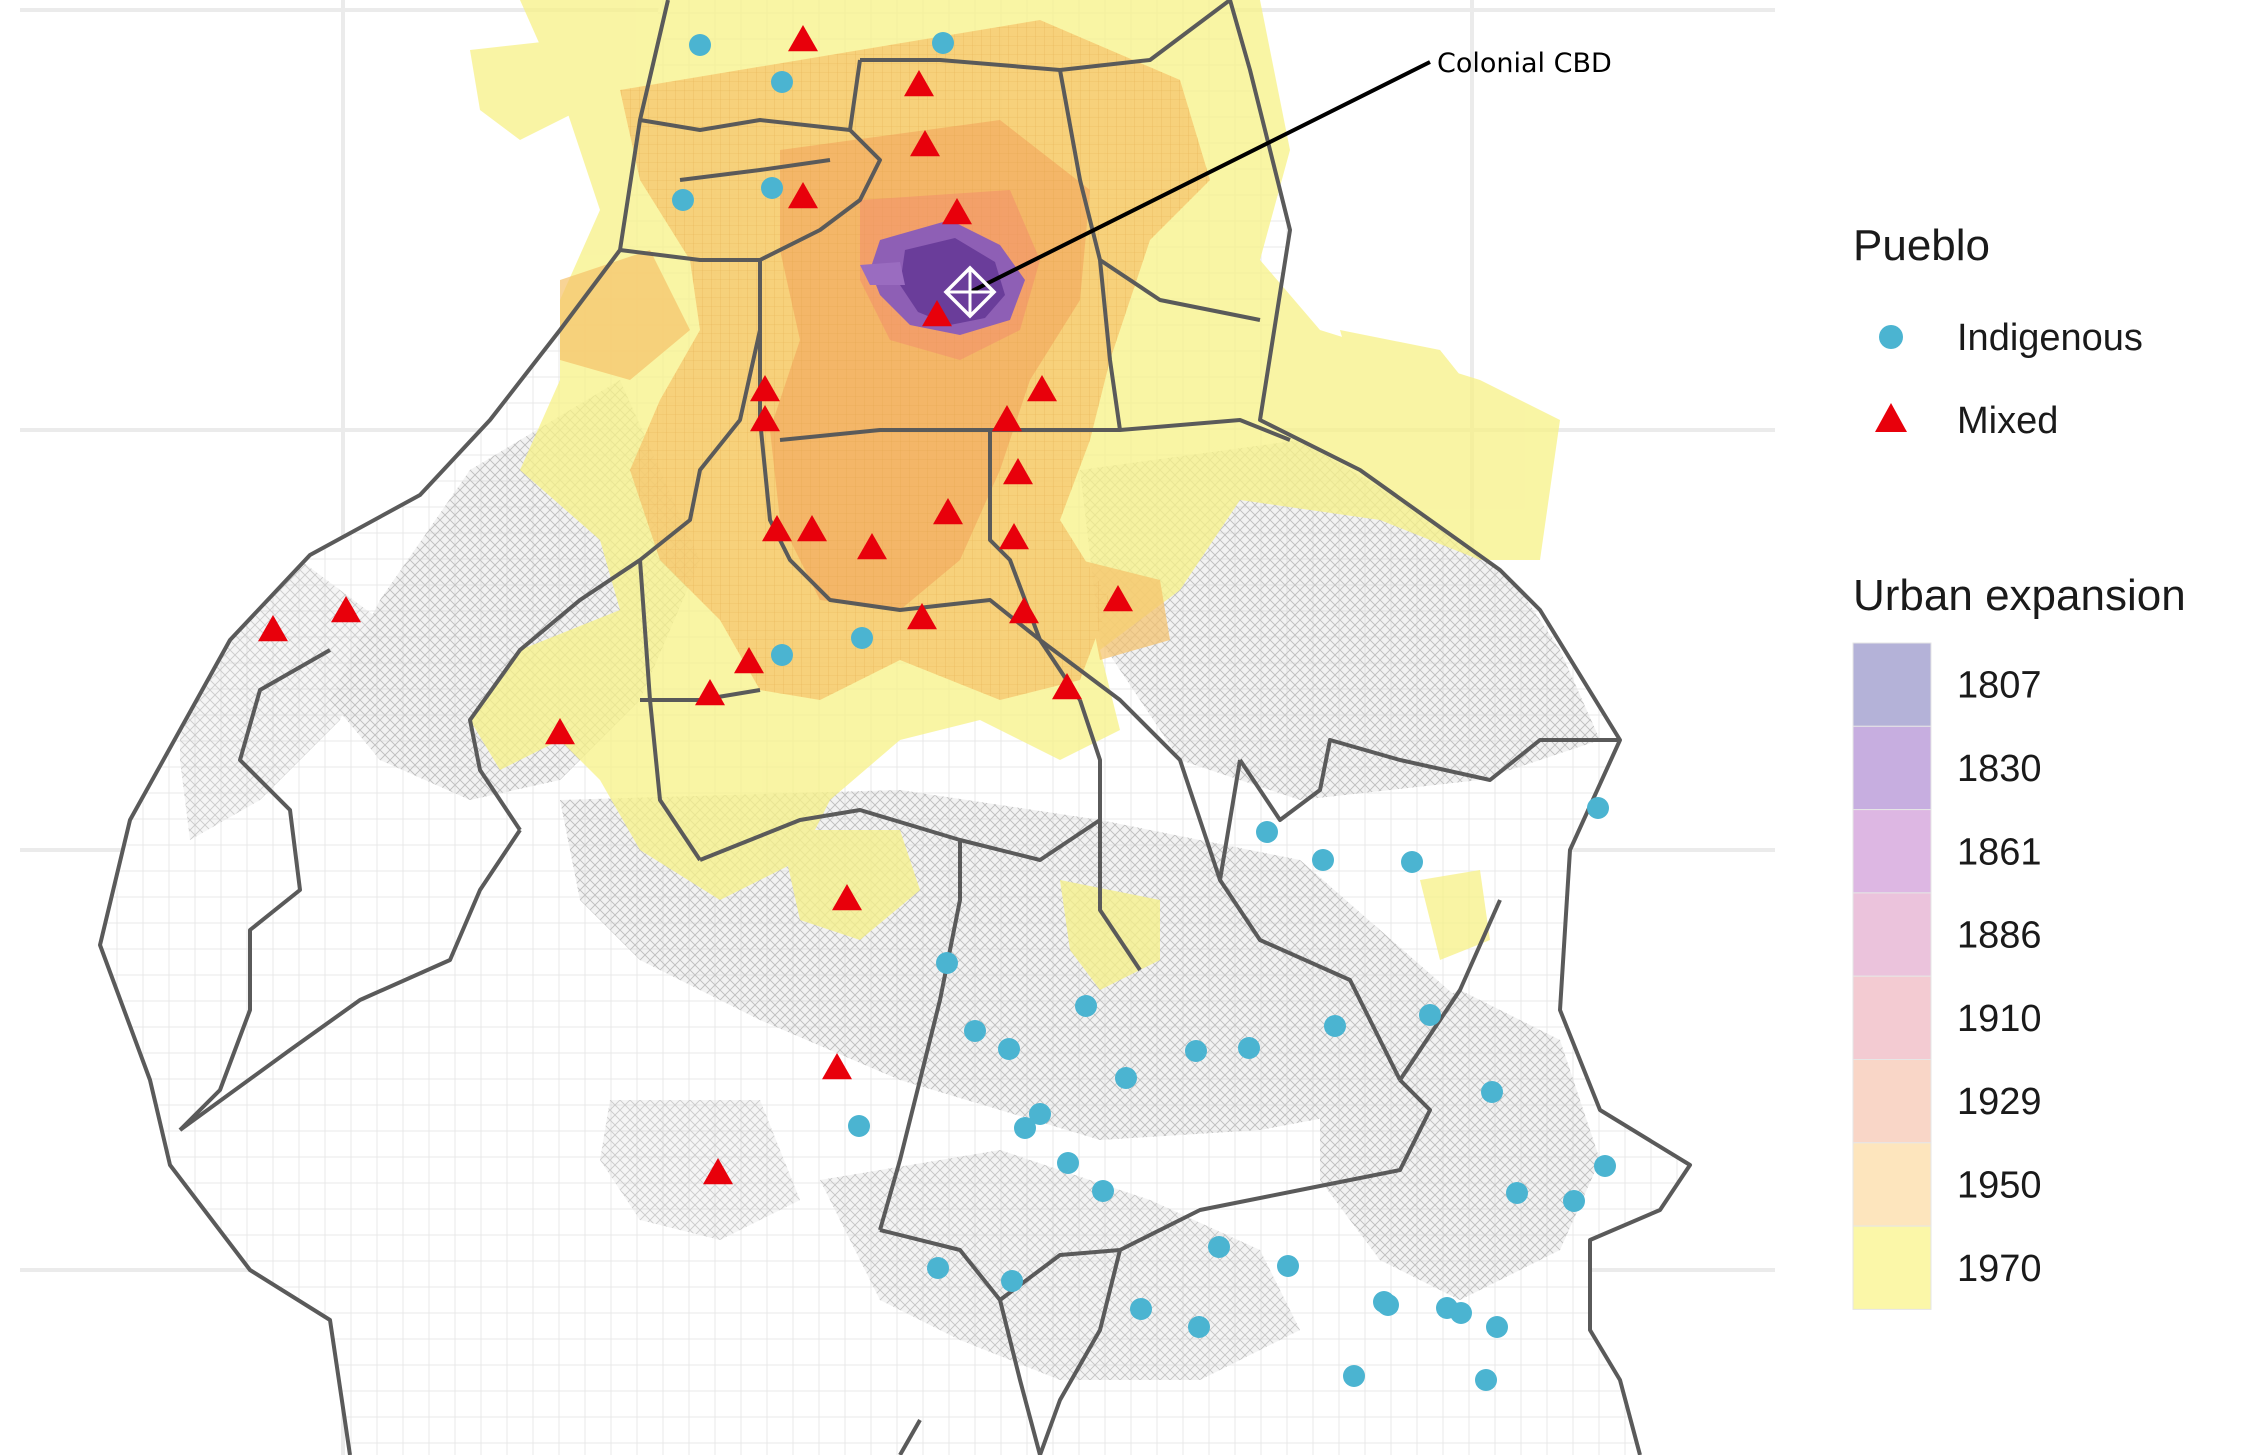 The height and width of the screenshot is (1455, 2250). Describe the element at coordinates (1999, 1185) in the screenshot. I see `legend-urban-label-1950: 1950` at that location.